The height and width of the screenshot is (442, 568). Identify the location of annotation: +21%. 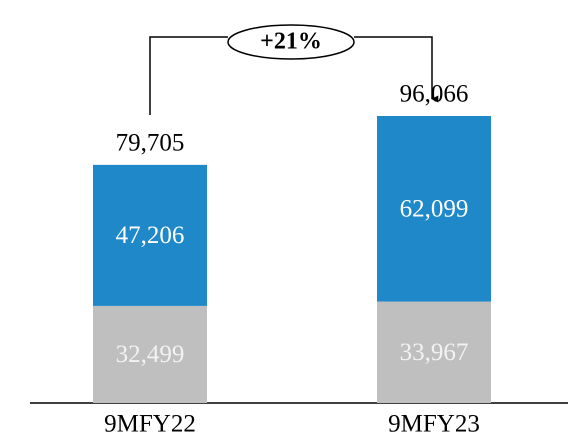
(291, 42).